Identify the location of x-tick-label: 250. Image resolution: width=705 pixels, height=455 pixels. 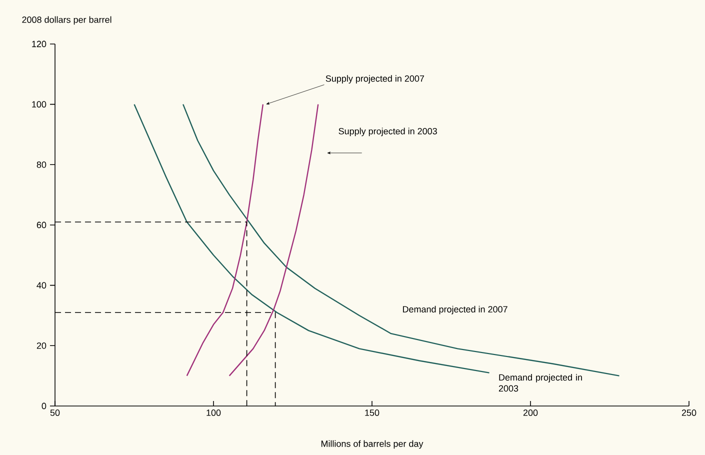
(689, 413).